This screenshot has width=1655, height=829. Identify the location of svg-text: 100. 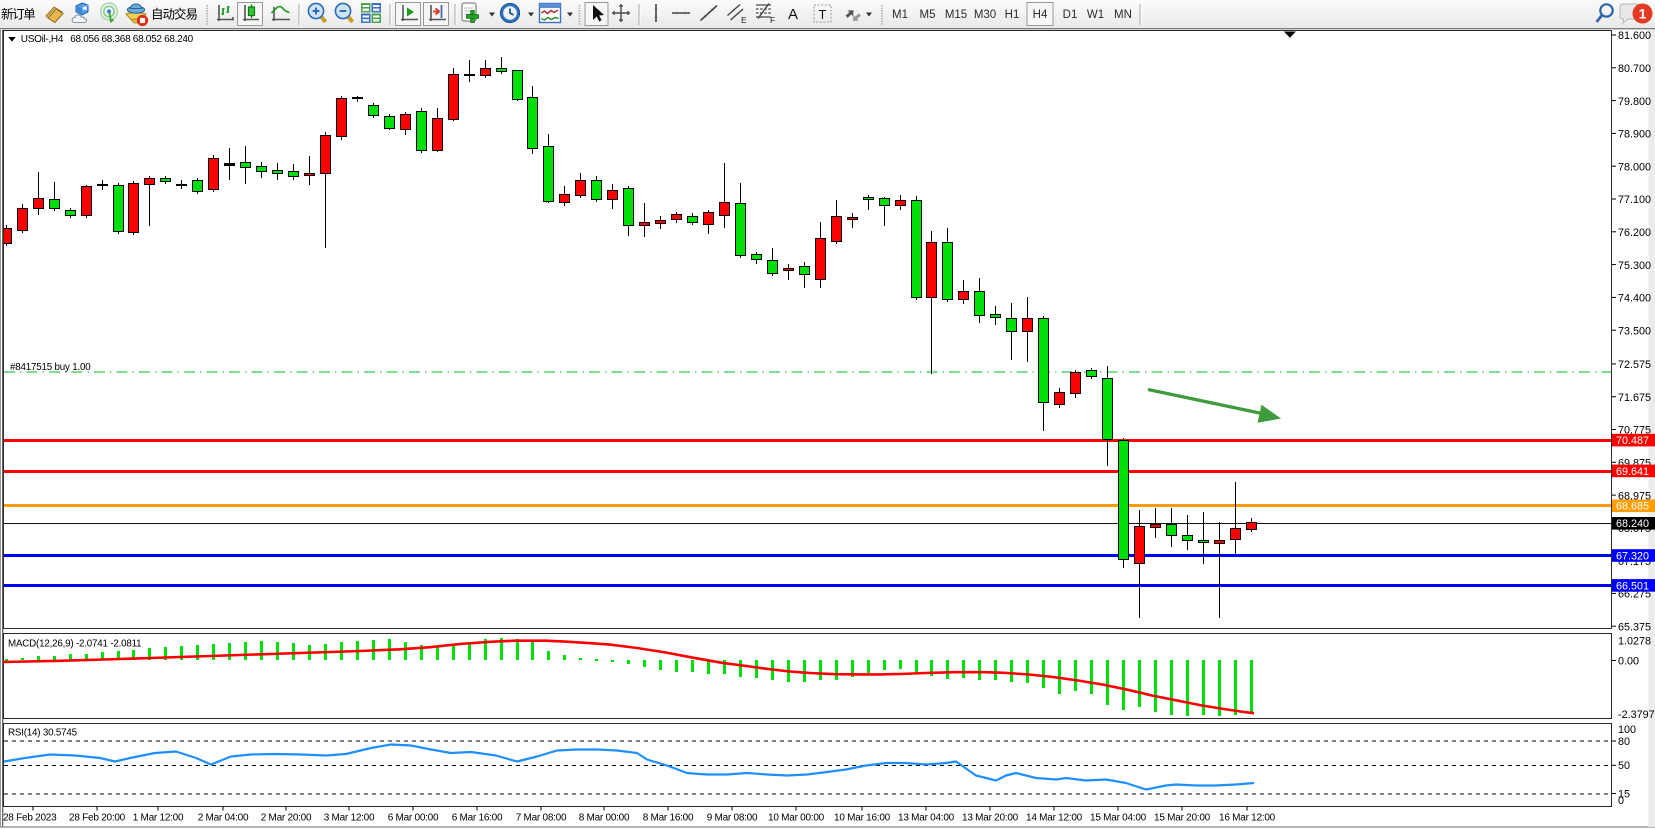
(1627, 730).